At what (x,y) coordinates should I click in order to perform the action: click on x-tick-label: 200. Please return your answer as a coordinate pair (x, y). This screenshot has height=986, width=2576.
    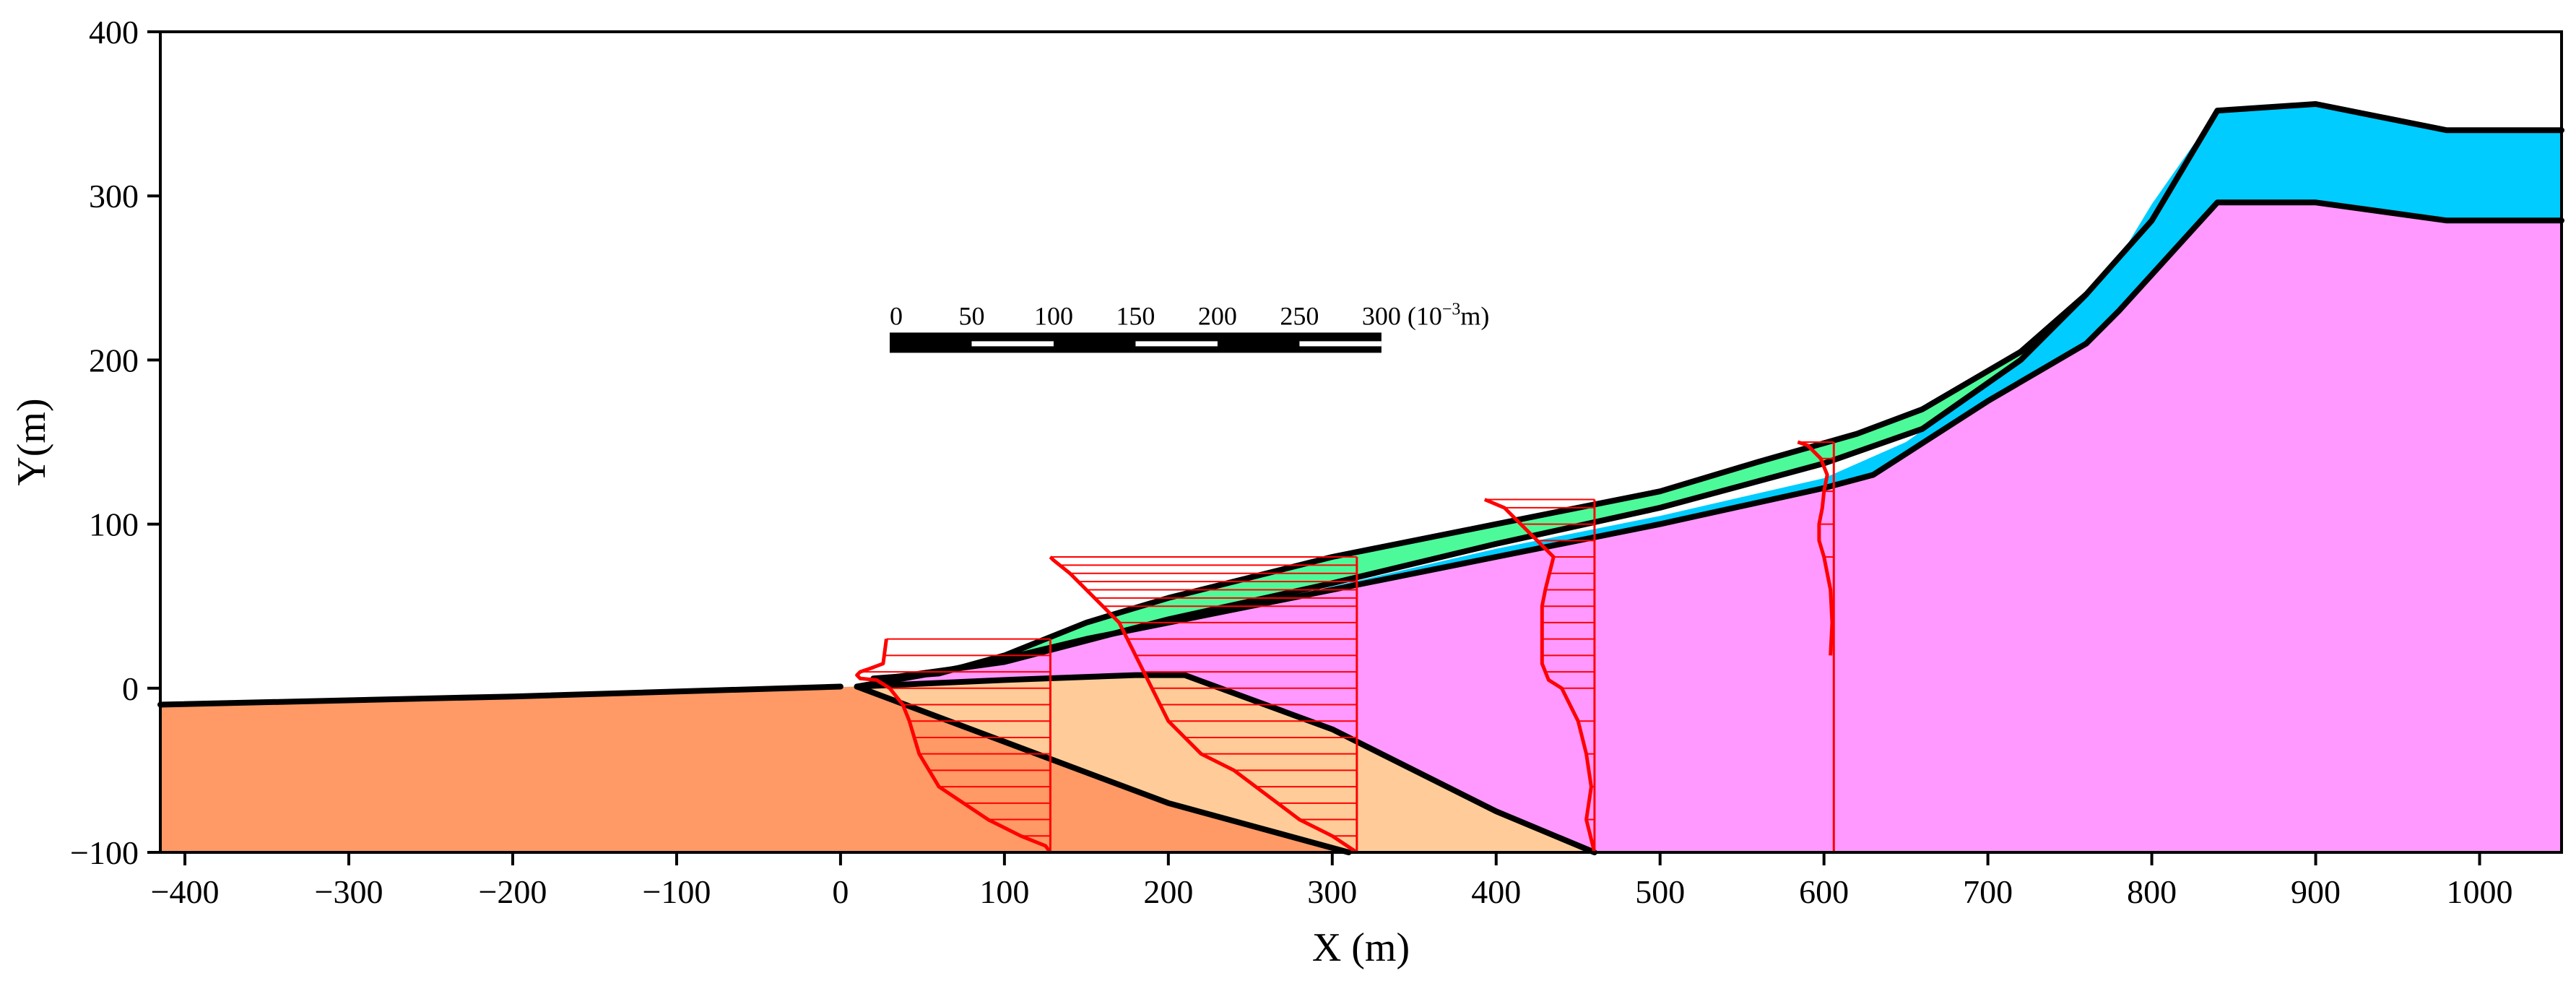
    Looking at the image, I should click on (1168, 891).